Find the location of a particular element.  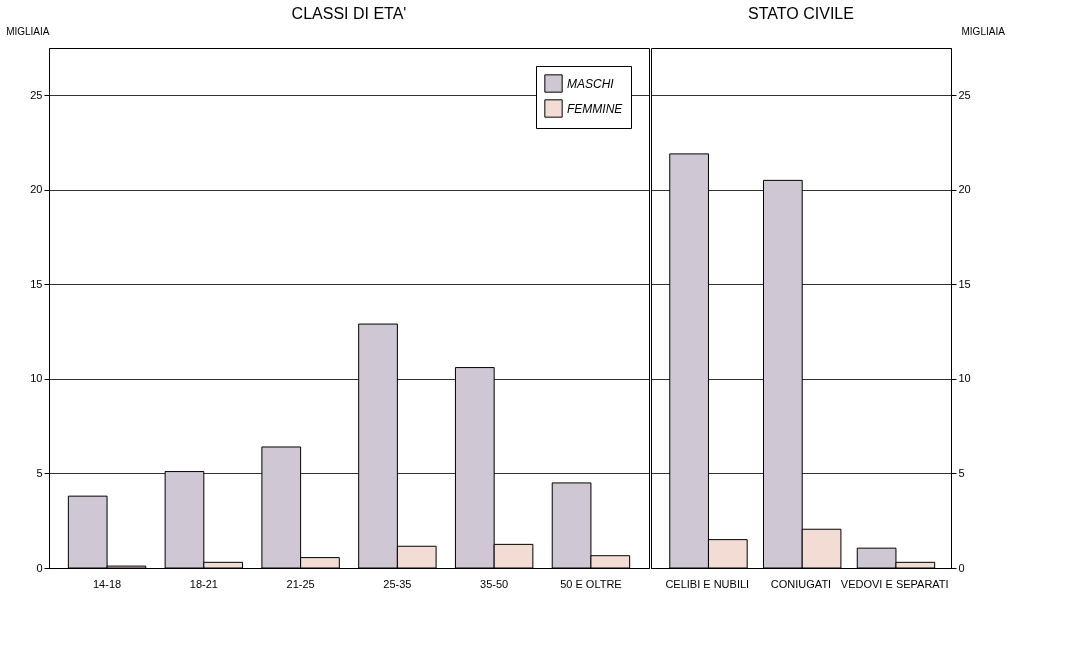

x-tick-label: 14-18 is located at coordinates (107, 583).